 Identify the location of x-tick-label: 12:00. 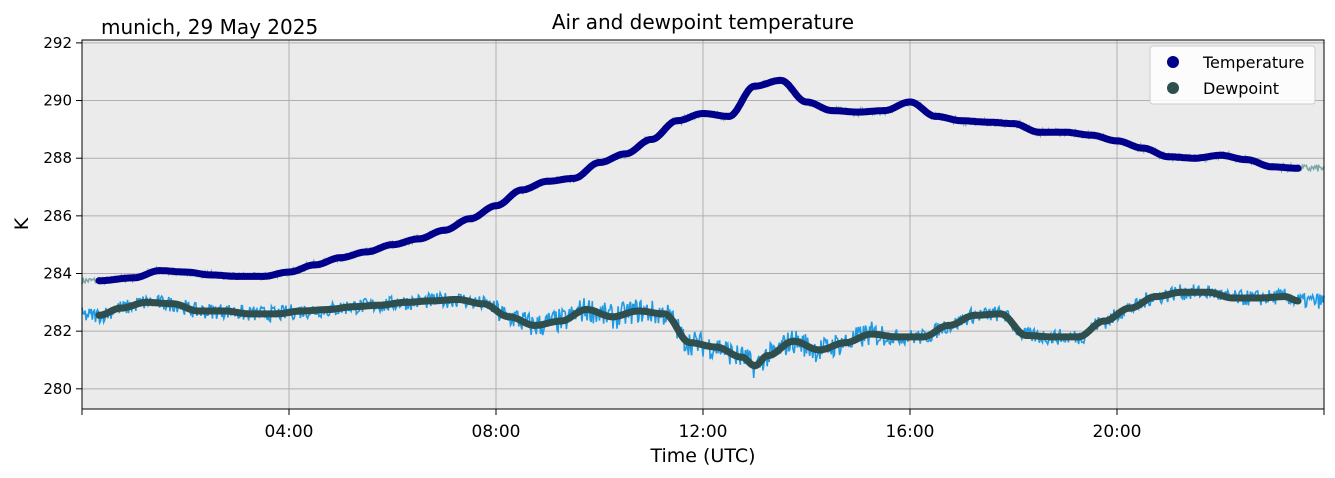
(703, 432).